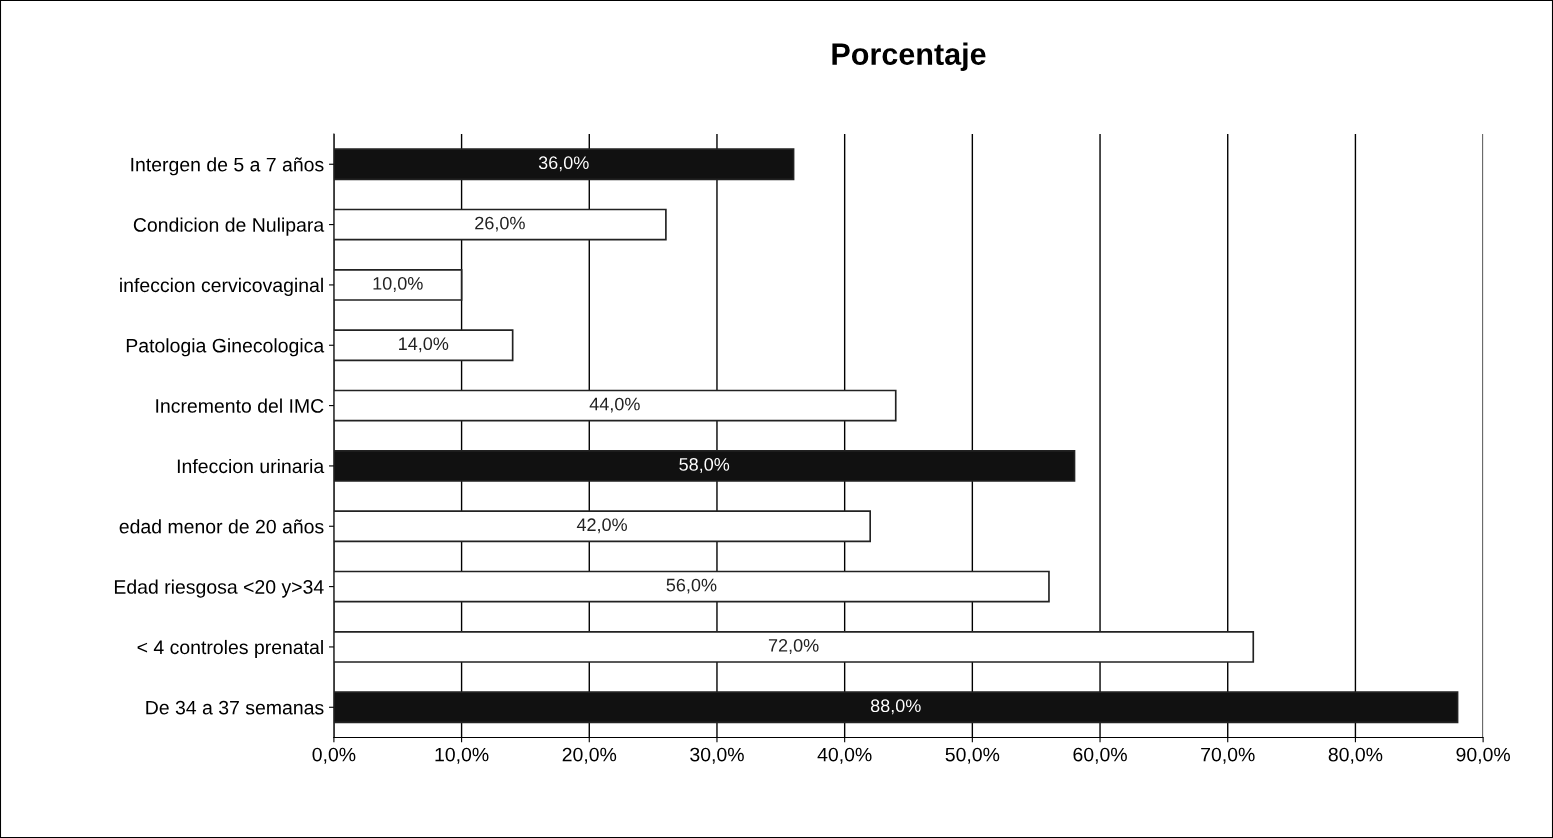 The image size is (1553, 838). Describe the element at coordinates (221, 286) in the screenshot. I see `y-tick-label: infeccion cervicovaginal` at that location.